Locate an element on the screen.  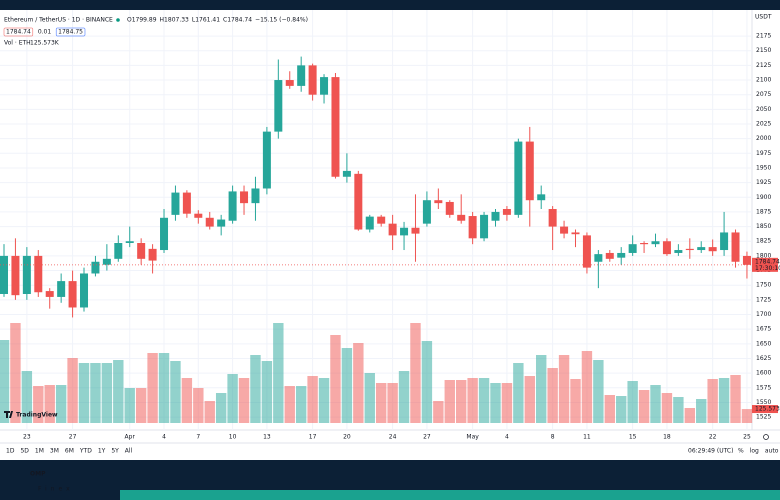
scale-option: auto is located at coordinates (772, 451).